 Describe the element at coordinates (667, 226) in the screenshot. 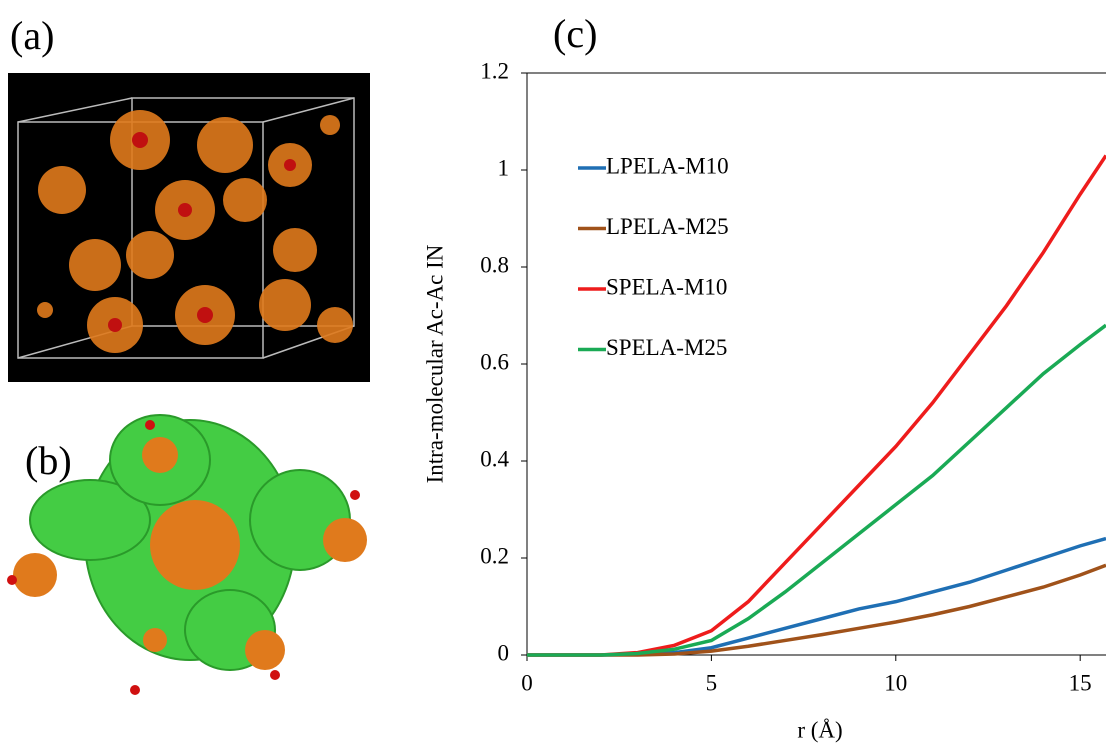

I see `legend-label: LPELA-M25` at that location.